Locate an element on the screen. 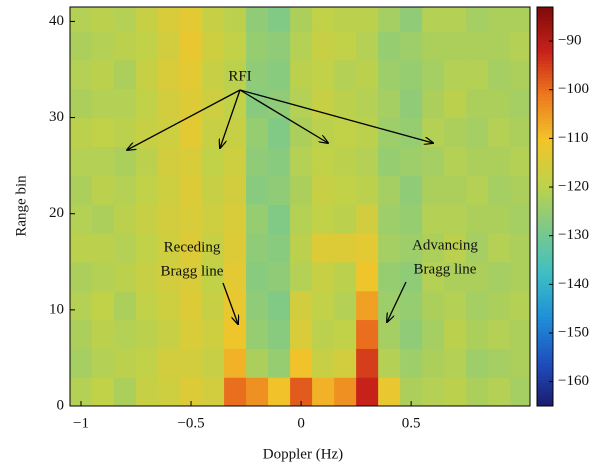 The width and height of the screenshot is (616, 470). annotation-text: Advancing is located at coordinates (445, 245).